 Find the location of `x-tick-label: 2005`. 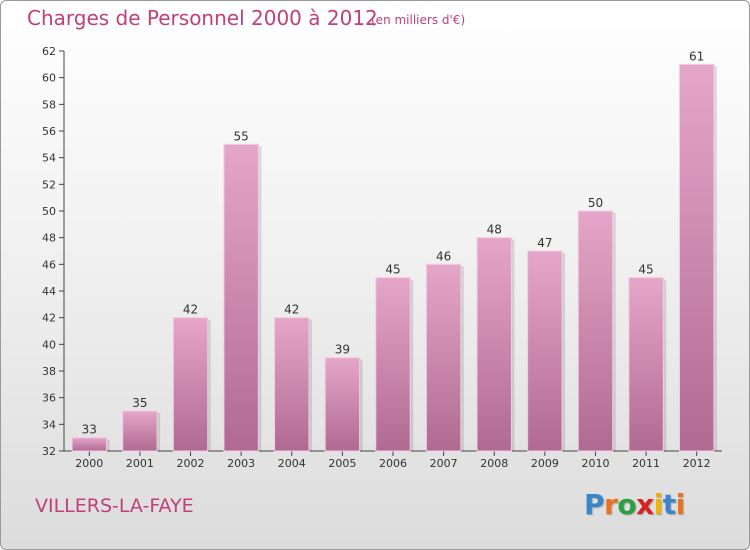

x-tick-label: 2005 is located at coordinates (342, 463).